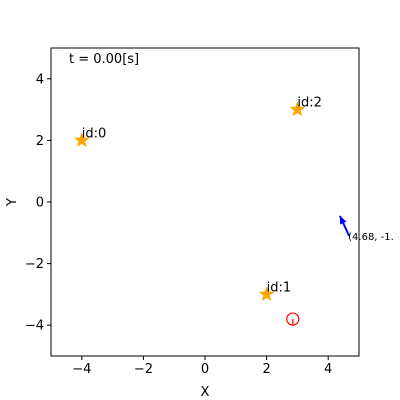  Describe the element at coordinates (34, 264) in the screenshot. I see `y-tick-label: −2` at that location.